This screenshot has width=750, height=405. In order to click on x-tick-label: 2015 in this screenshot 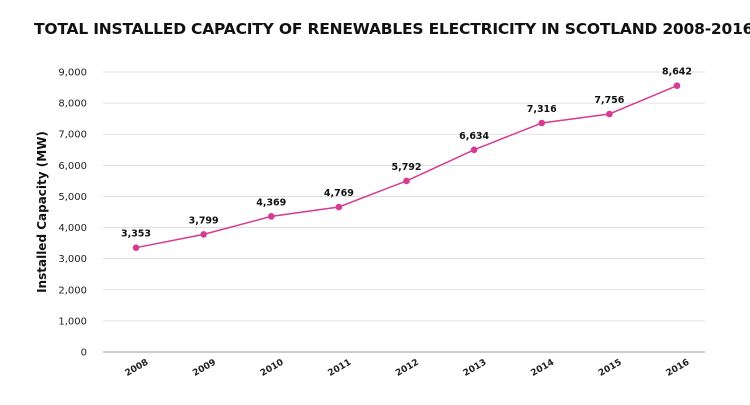, I will do `click(610, 368)`.